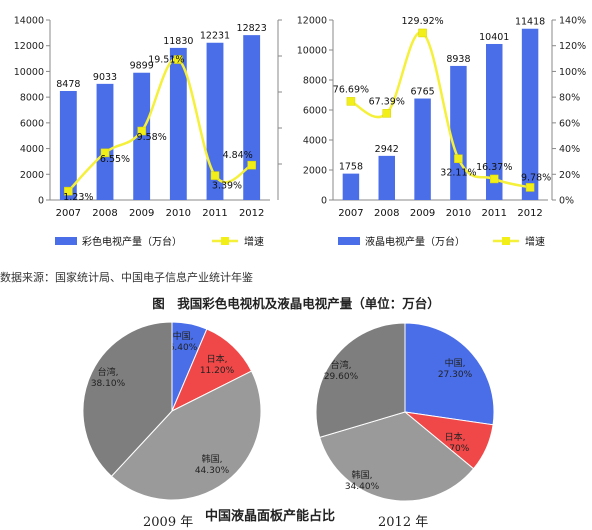 Image resolution: width=592 pixels, height=530 pixels. What do you see at coordinates (215, 36) in the screenshot?
I see `chart1-bar-value-label: 12231` at bounding box center [215, 36].